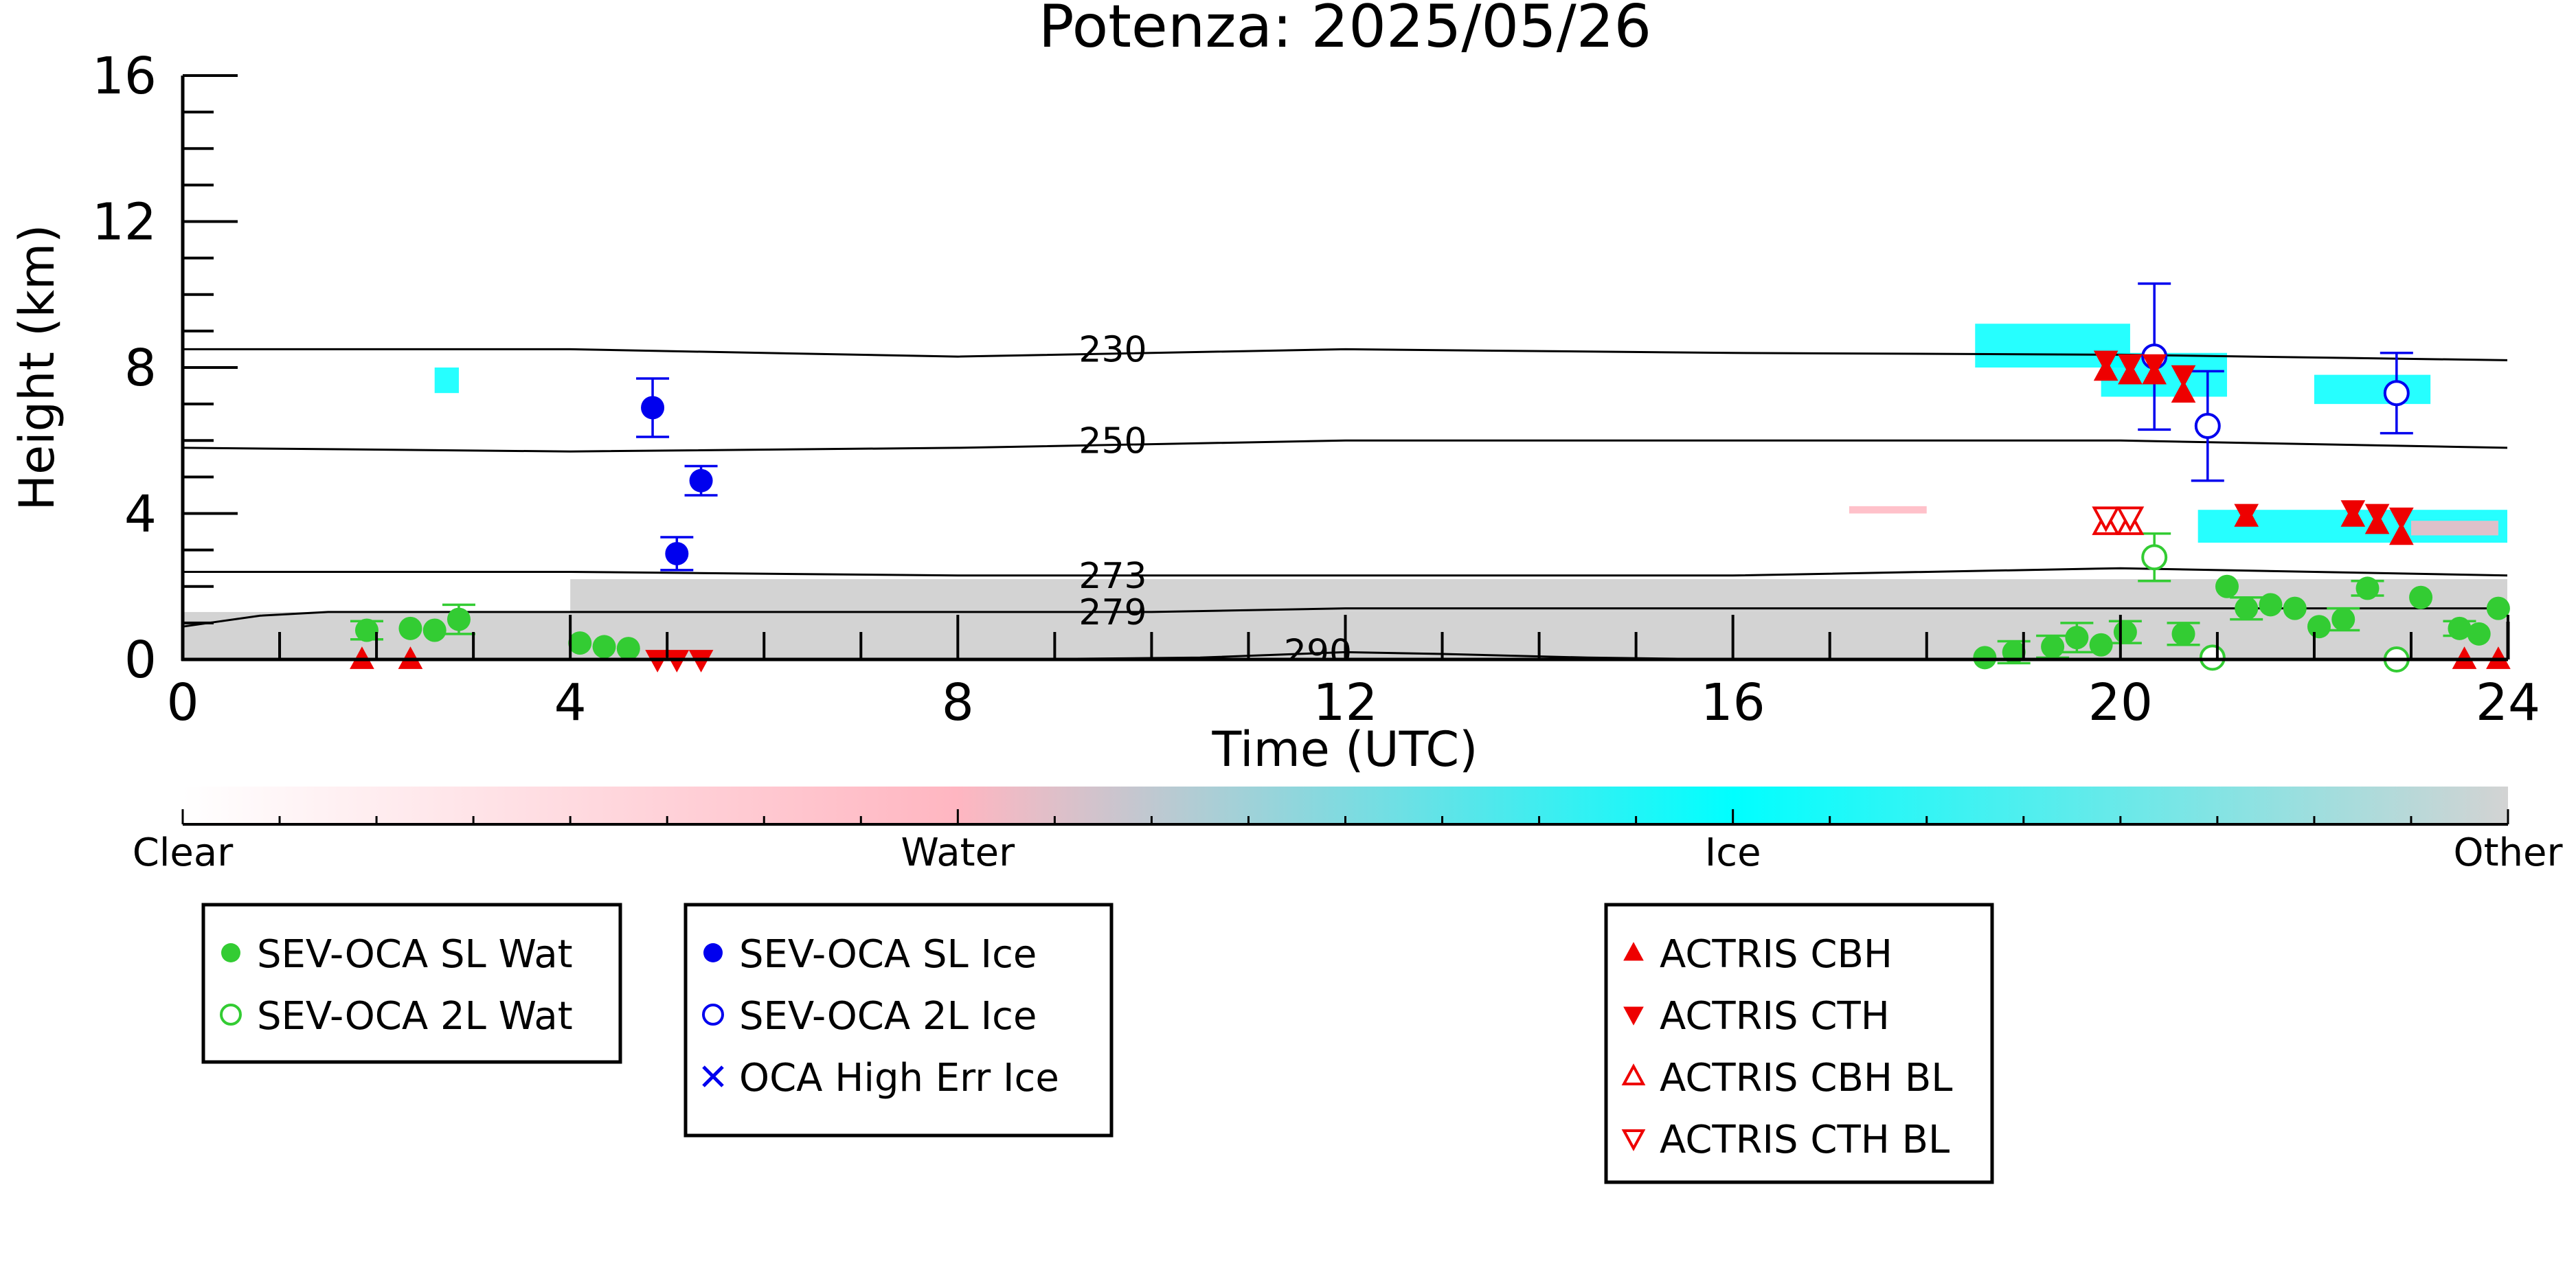 This screenshot has height=1288, width=2576. What do you see at coordinates (2508, 853) in the screenshot?
I see `colorbar-label-other: Other` at bounding box center [2508, 853].